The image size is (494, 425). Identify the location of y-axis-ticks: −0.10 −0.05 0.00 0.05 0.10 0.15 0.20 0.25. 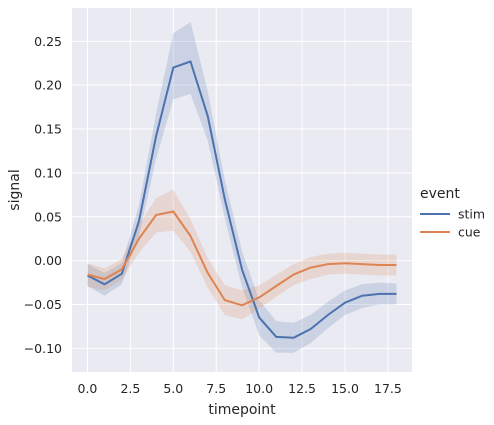
(43, 195).